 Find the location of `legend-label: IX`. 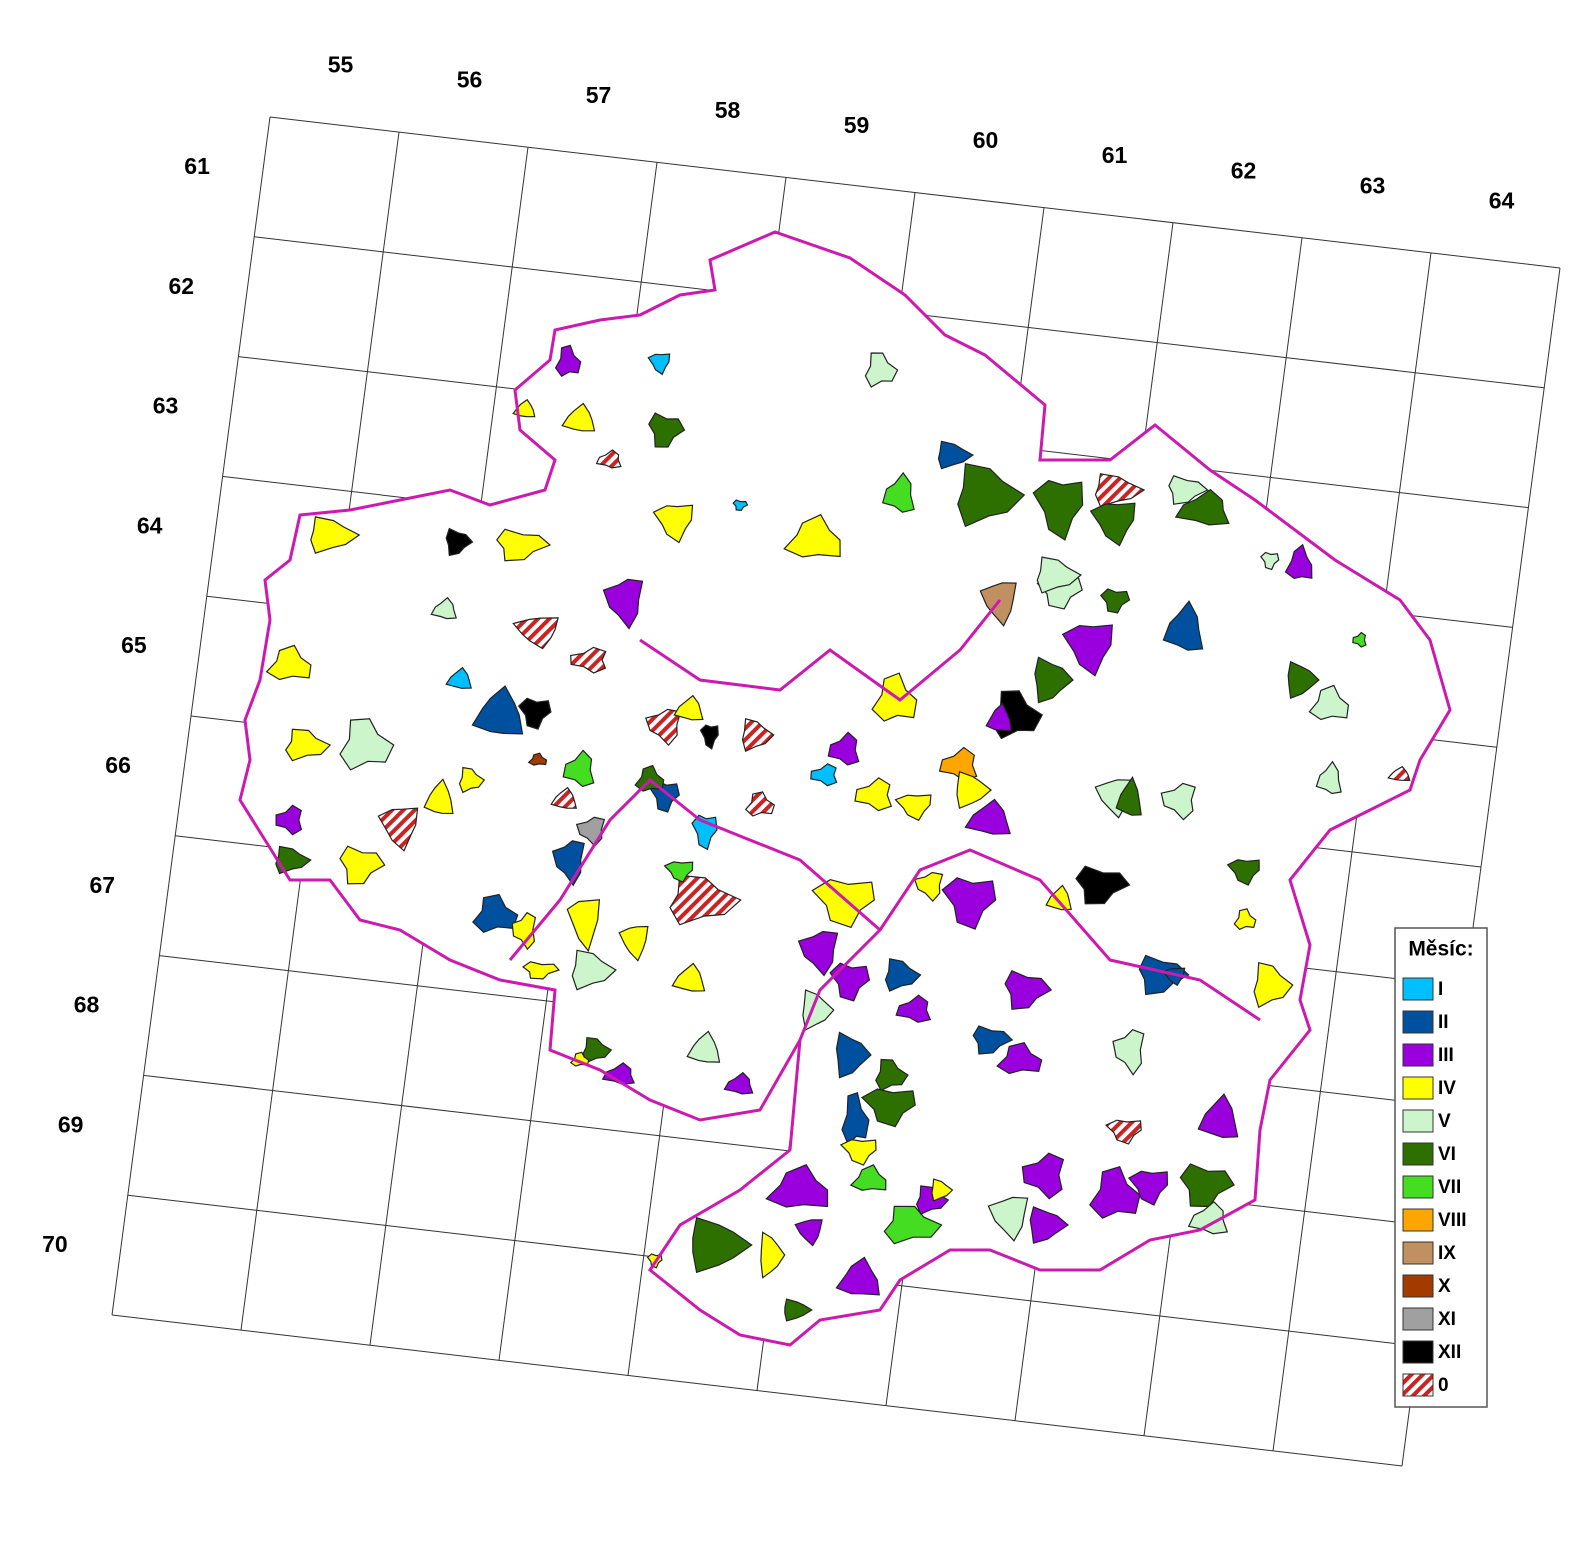

legend-label: IX is located at coordinates (1447, 1253).